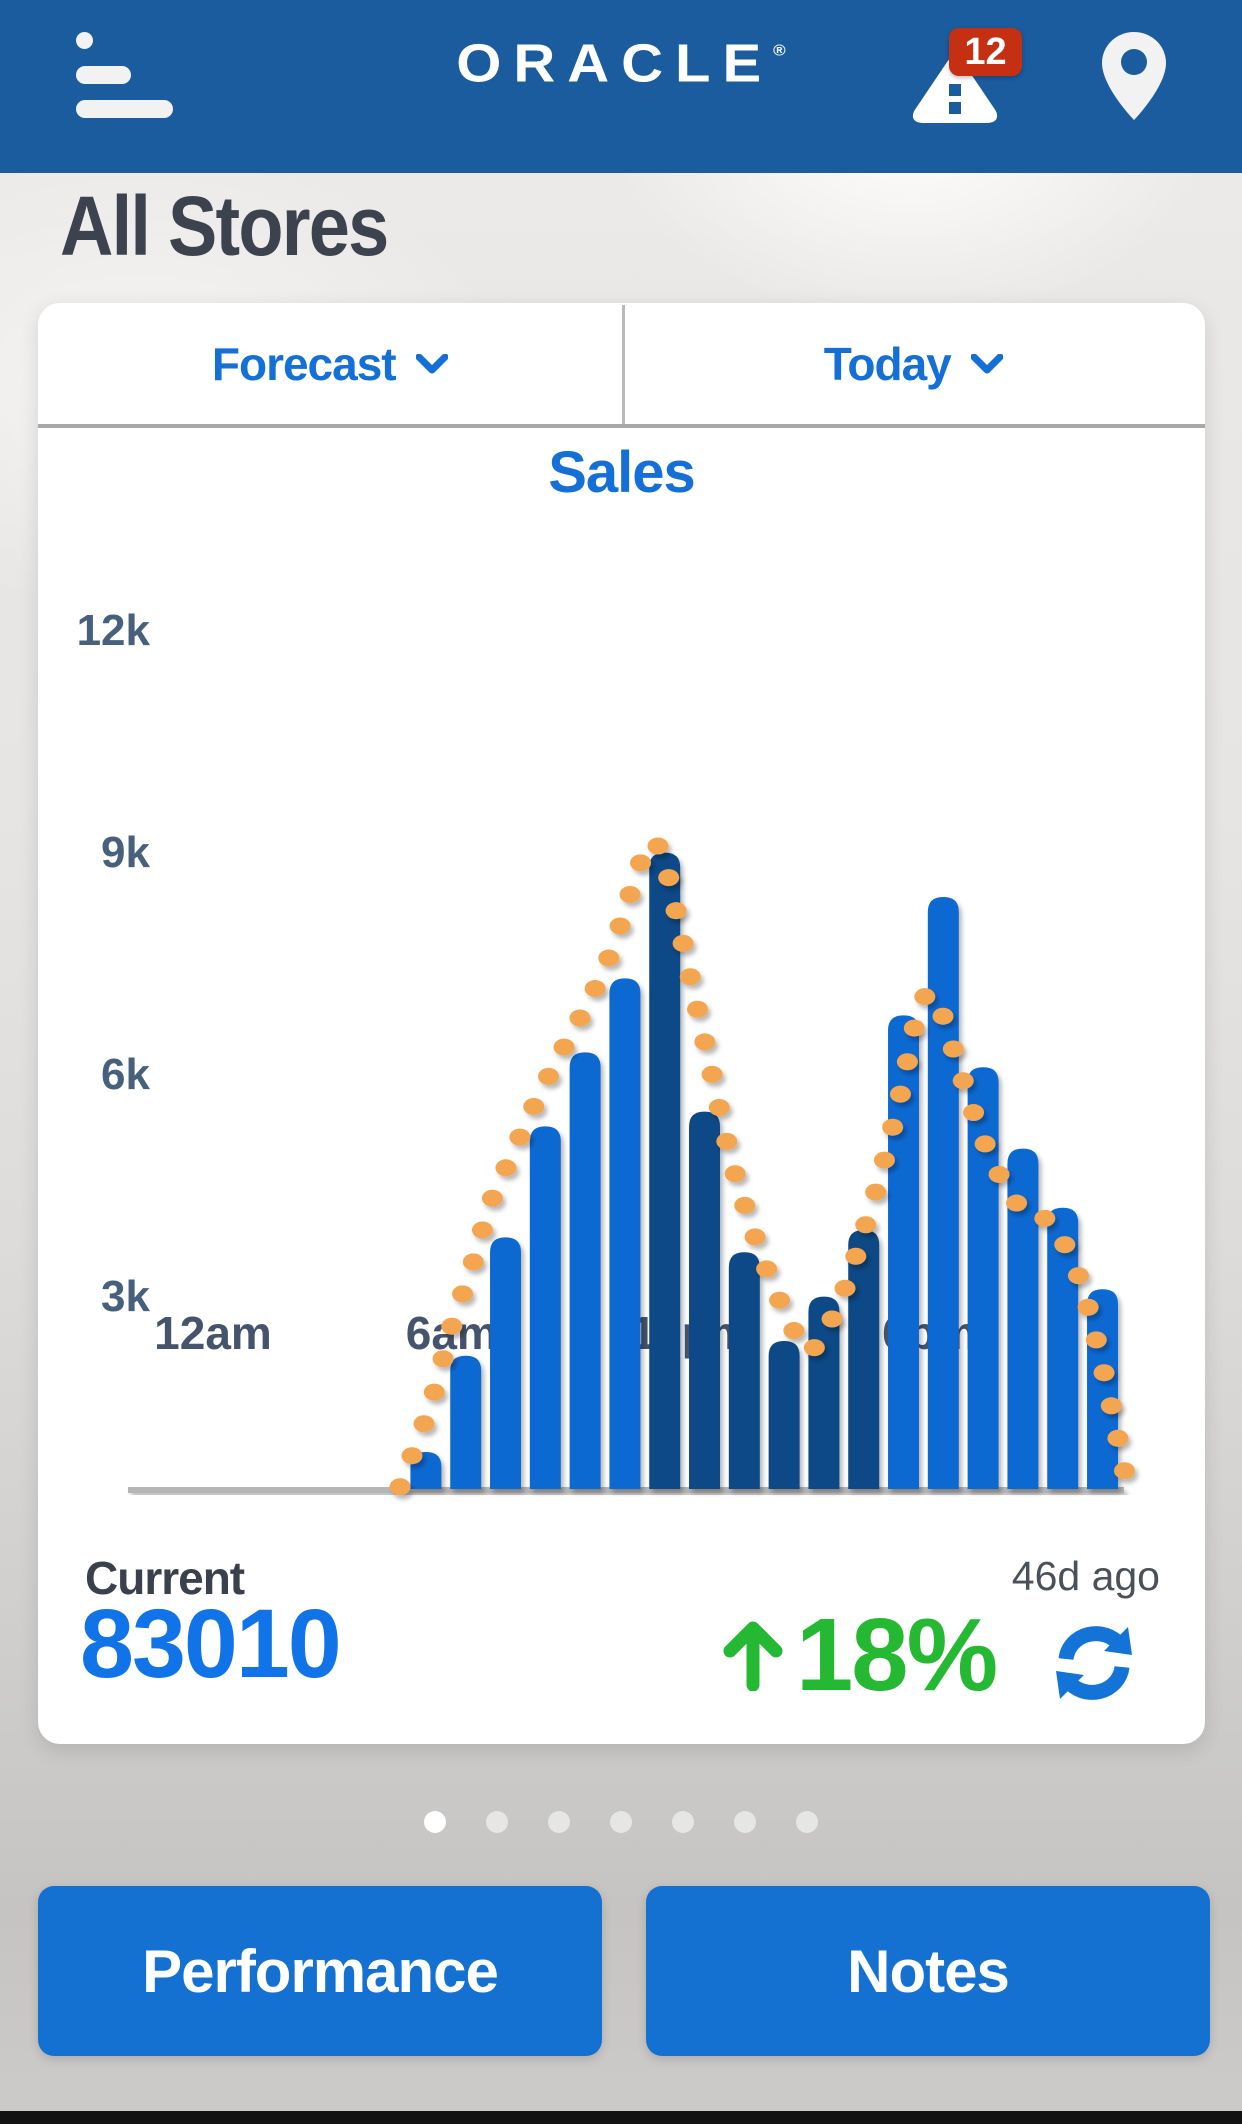  Describe the element at coordinates (1085, 1576) in the screenshot. I see `data-age: 46d ago` at that location.